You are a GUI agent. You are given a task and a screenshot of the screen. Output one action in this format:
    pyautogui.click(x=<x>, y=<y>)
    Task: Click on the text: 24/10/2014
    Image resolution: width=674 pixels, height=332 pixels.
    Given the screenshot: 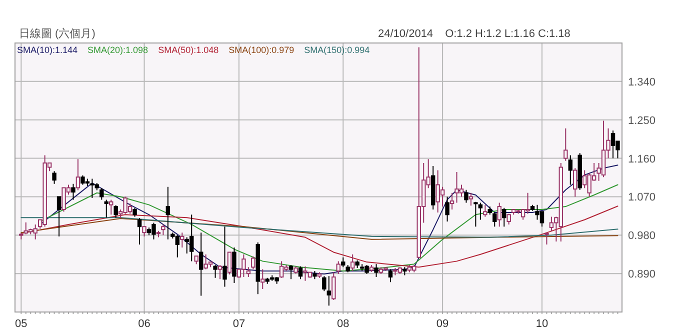 What is the action you would take?
    pyautogui.click(x=406, y=34)
    